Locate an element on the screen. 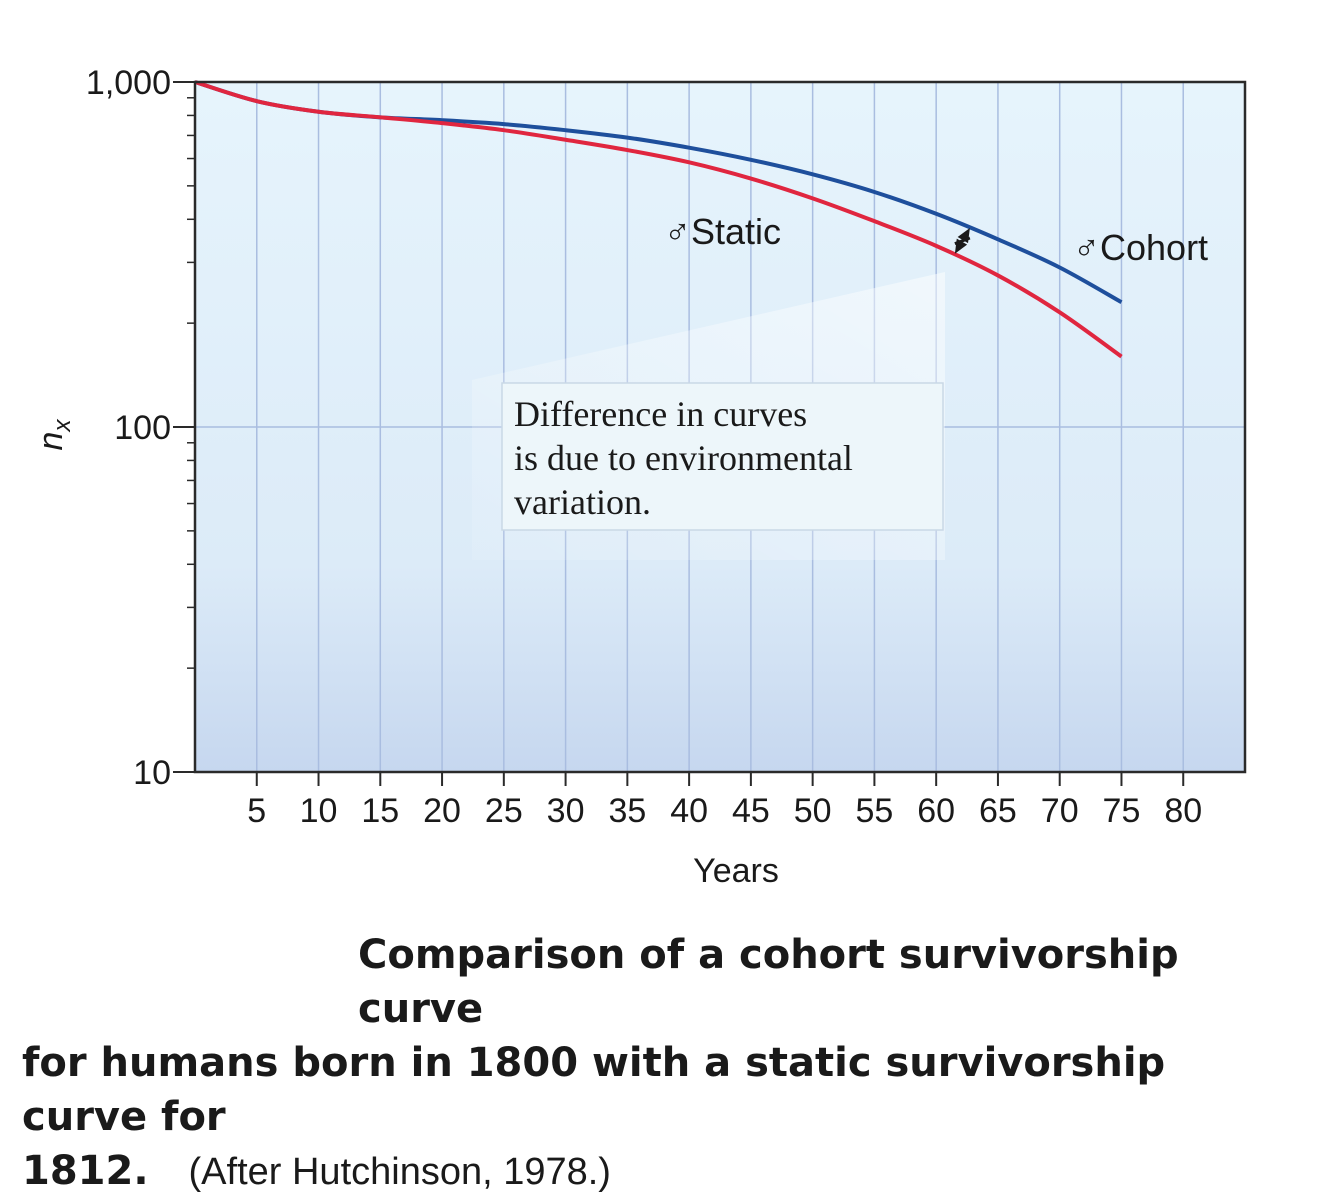  x-tick-label-65: 65 is located at coordinates (998, 811).